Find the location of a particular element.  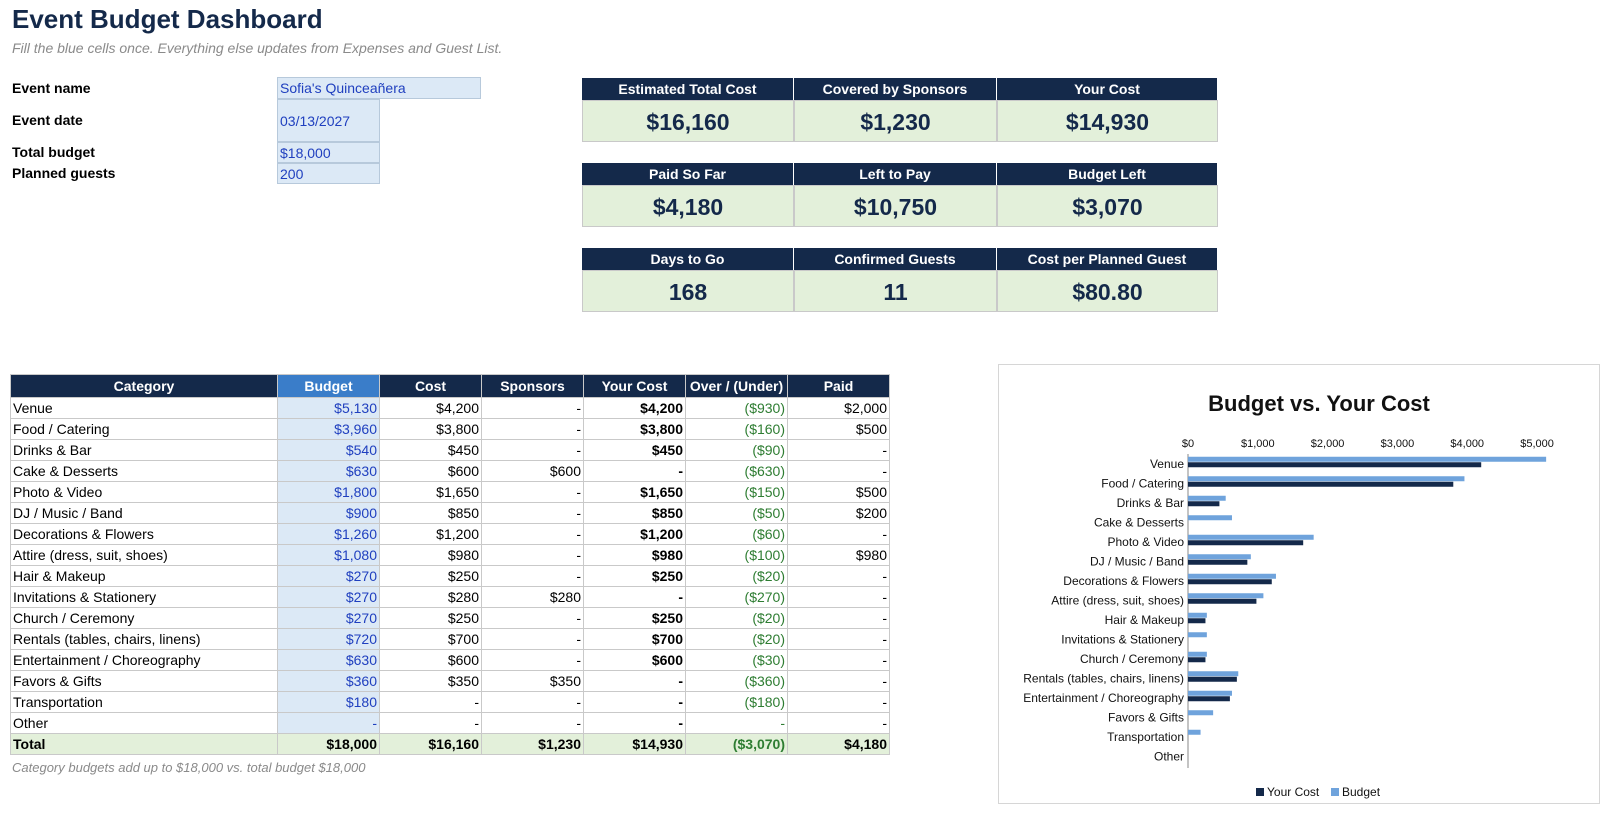

table-cell: $280 is located at coordinates (430, 597).